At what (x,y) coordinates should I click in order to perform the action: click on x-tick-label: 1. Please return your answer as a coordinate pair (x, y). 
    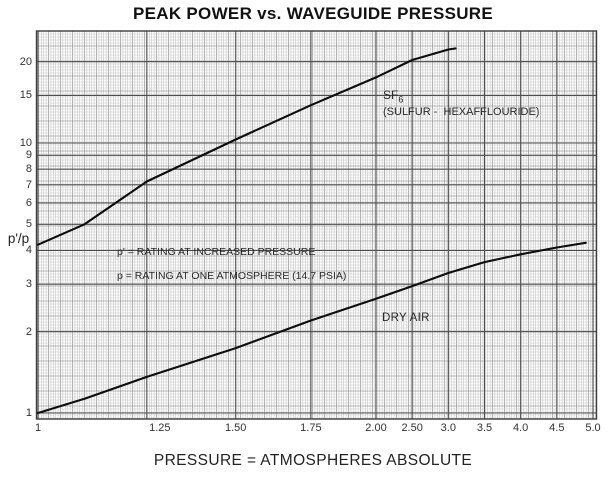
    Looking at the image, I should click on (38, 428).